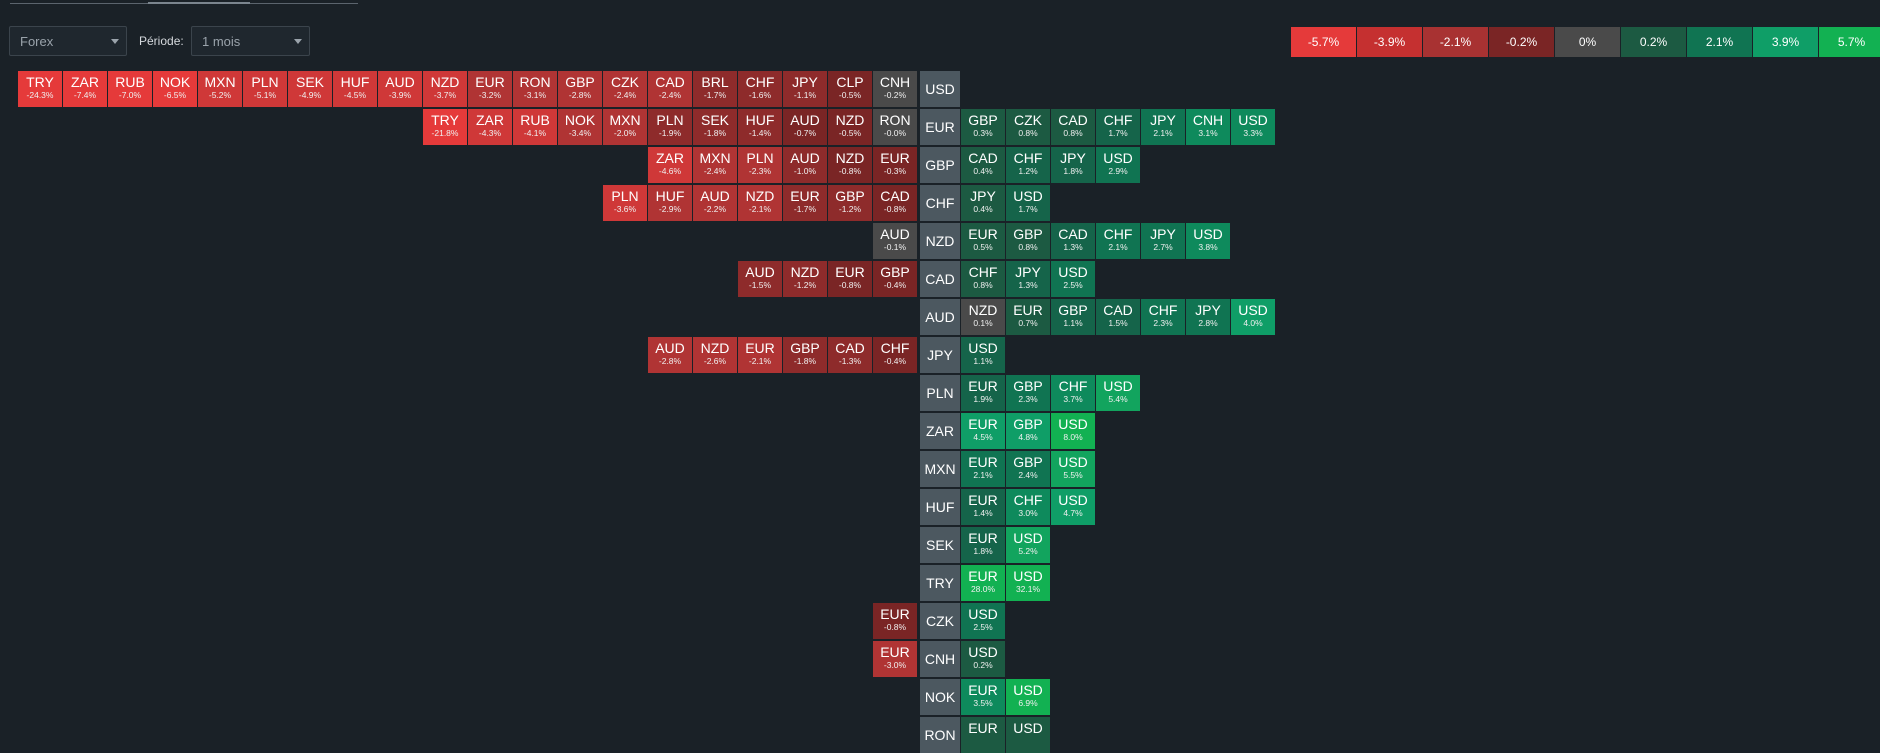 Image resolution: width=1880 pixels, height=753 pixels. Describe the element at coordinates (983, 317) in the screenshot. I see `pair-cell: NZD 0.1%` at that location.